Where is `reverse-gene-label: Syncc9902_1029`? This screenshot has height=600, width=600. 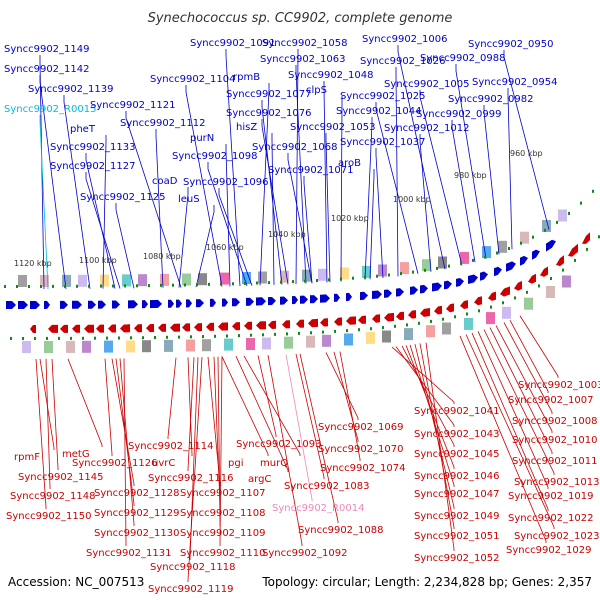 reverse-gene-label: Syncc9902_1029 is located at coordinates (549, 550).